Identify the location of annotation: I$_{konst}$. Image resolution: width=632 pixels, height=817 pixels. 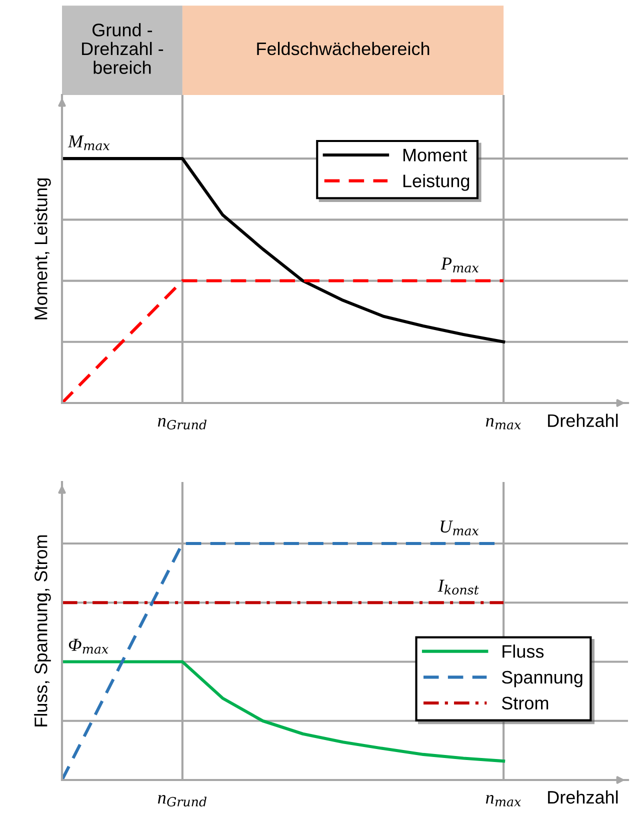
(458, 587).